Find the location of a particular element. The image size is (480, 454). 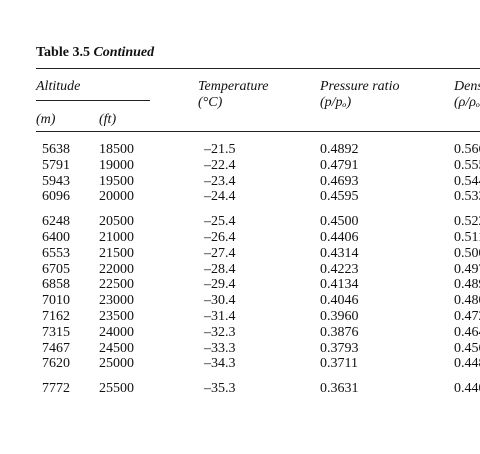

cell-density-ratio: 0.566 is located at coordinates (467, 149).